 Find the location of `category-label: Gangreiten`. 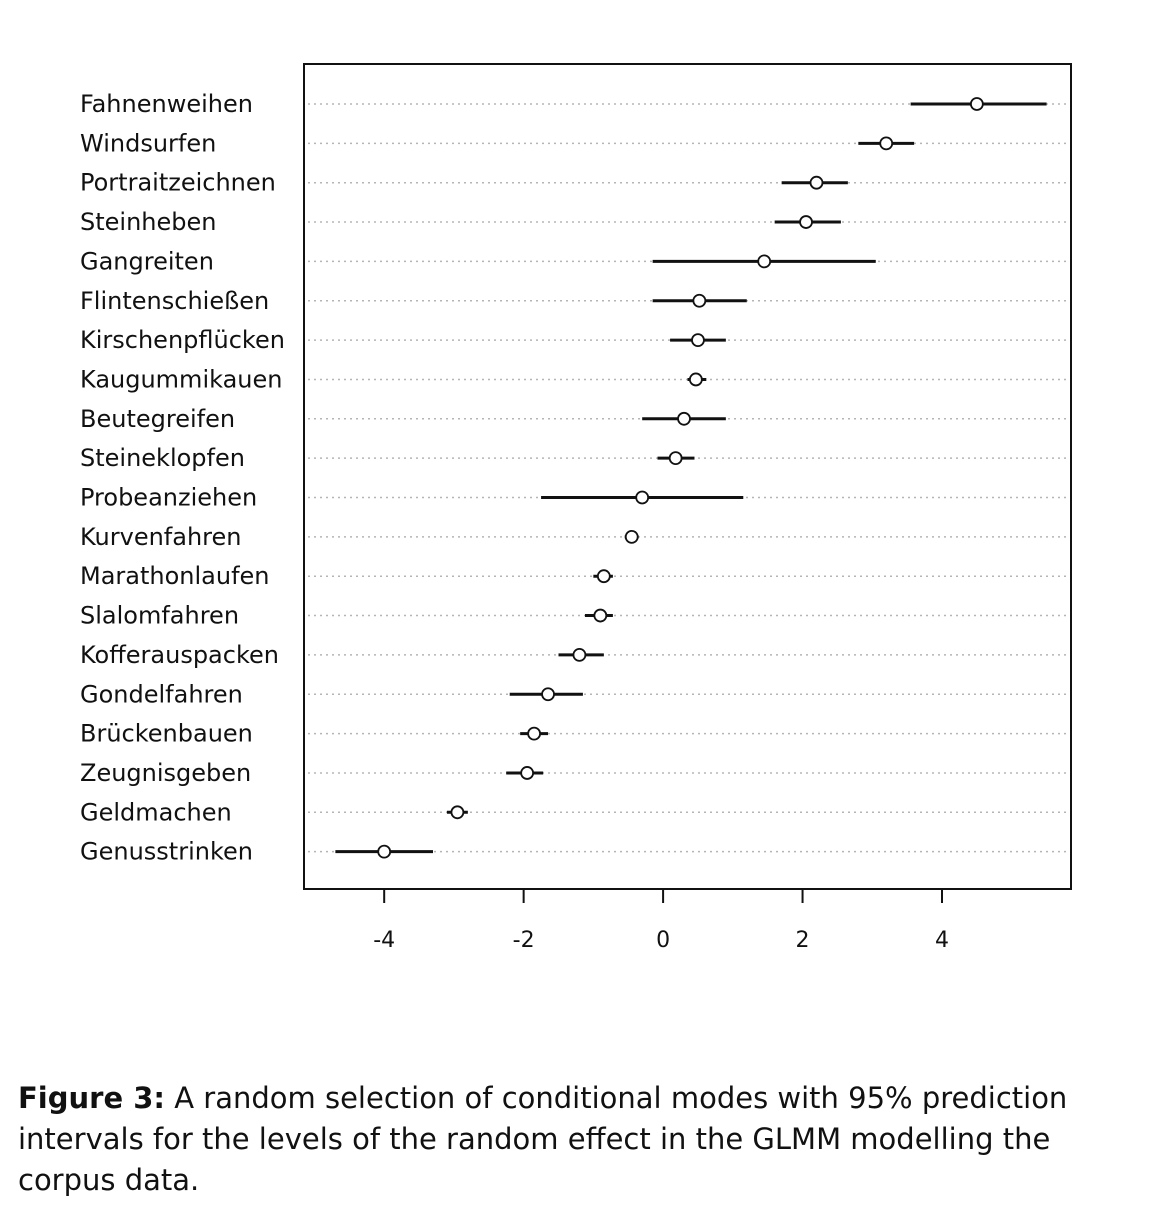

category-label: Gangreiten is located at coordinates (147, 261).